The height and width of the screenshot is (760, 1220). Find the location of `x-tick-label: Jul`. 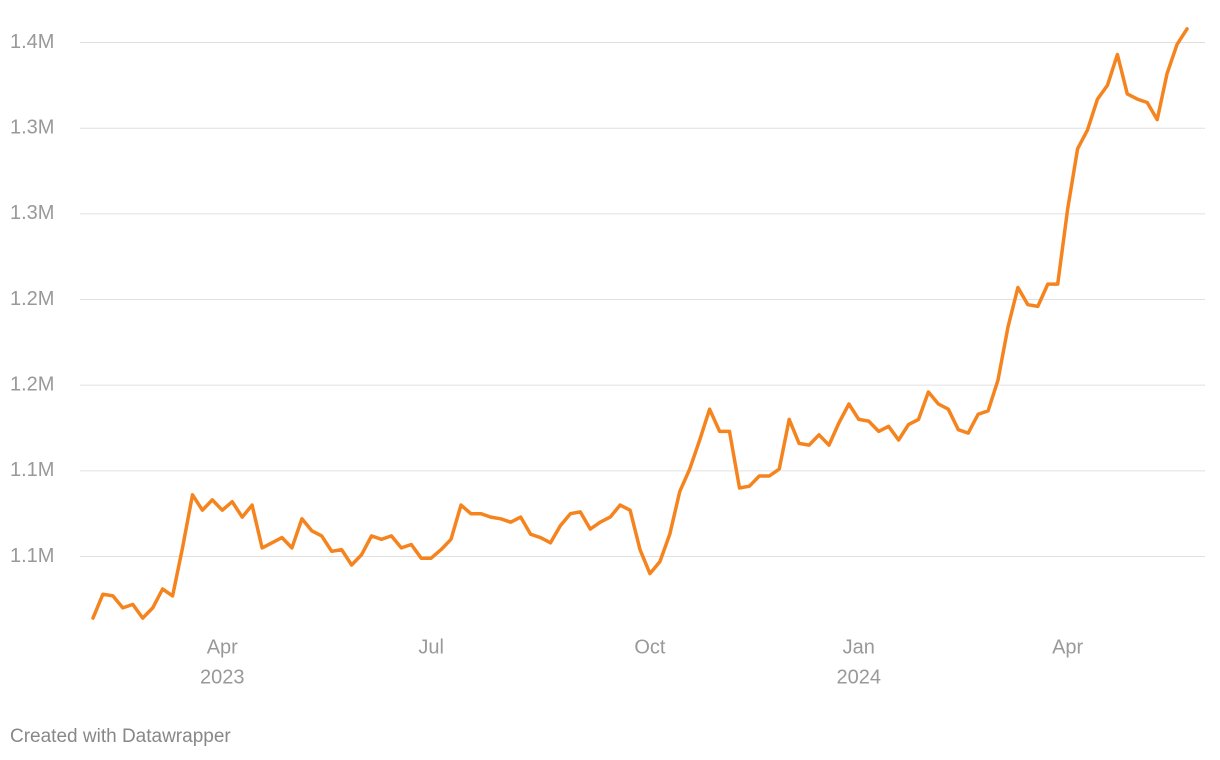

x-tick-label: Jul is located at coordinates (431, 647).